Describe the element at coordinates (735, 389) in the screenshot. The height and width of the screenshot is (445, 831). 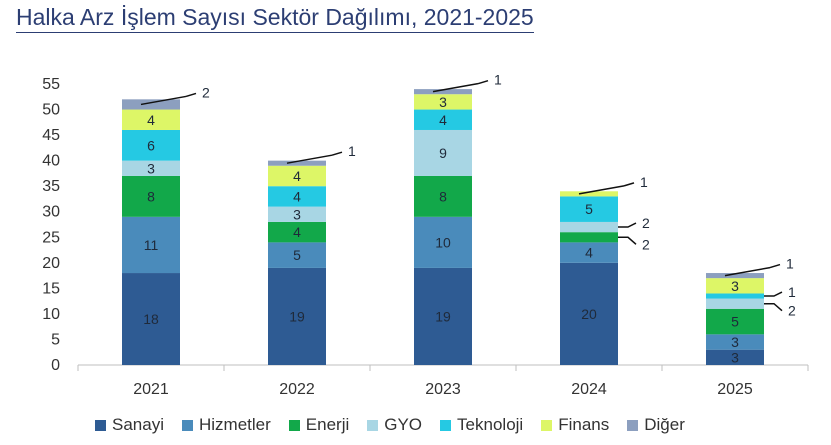
I see `x-tick-label: 2025` at that location.